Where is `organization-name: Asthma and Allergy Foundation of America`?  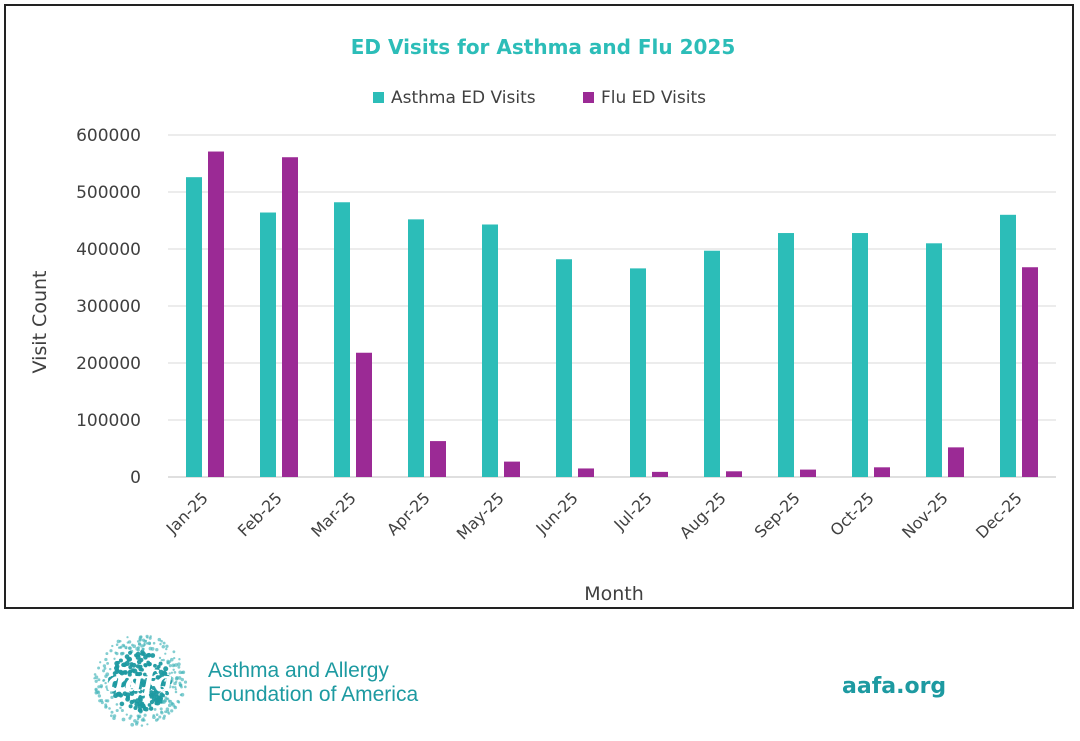
organization-name: Asthma and Allergy Foundation of America is located at coordinates (313, 683).